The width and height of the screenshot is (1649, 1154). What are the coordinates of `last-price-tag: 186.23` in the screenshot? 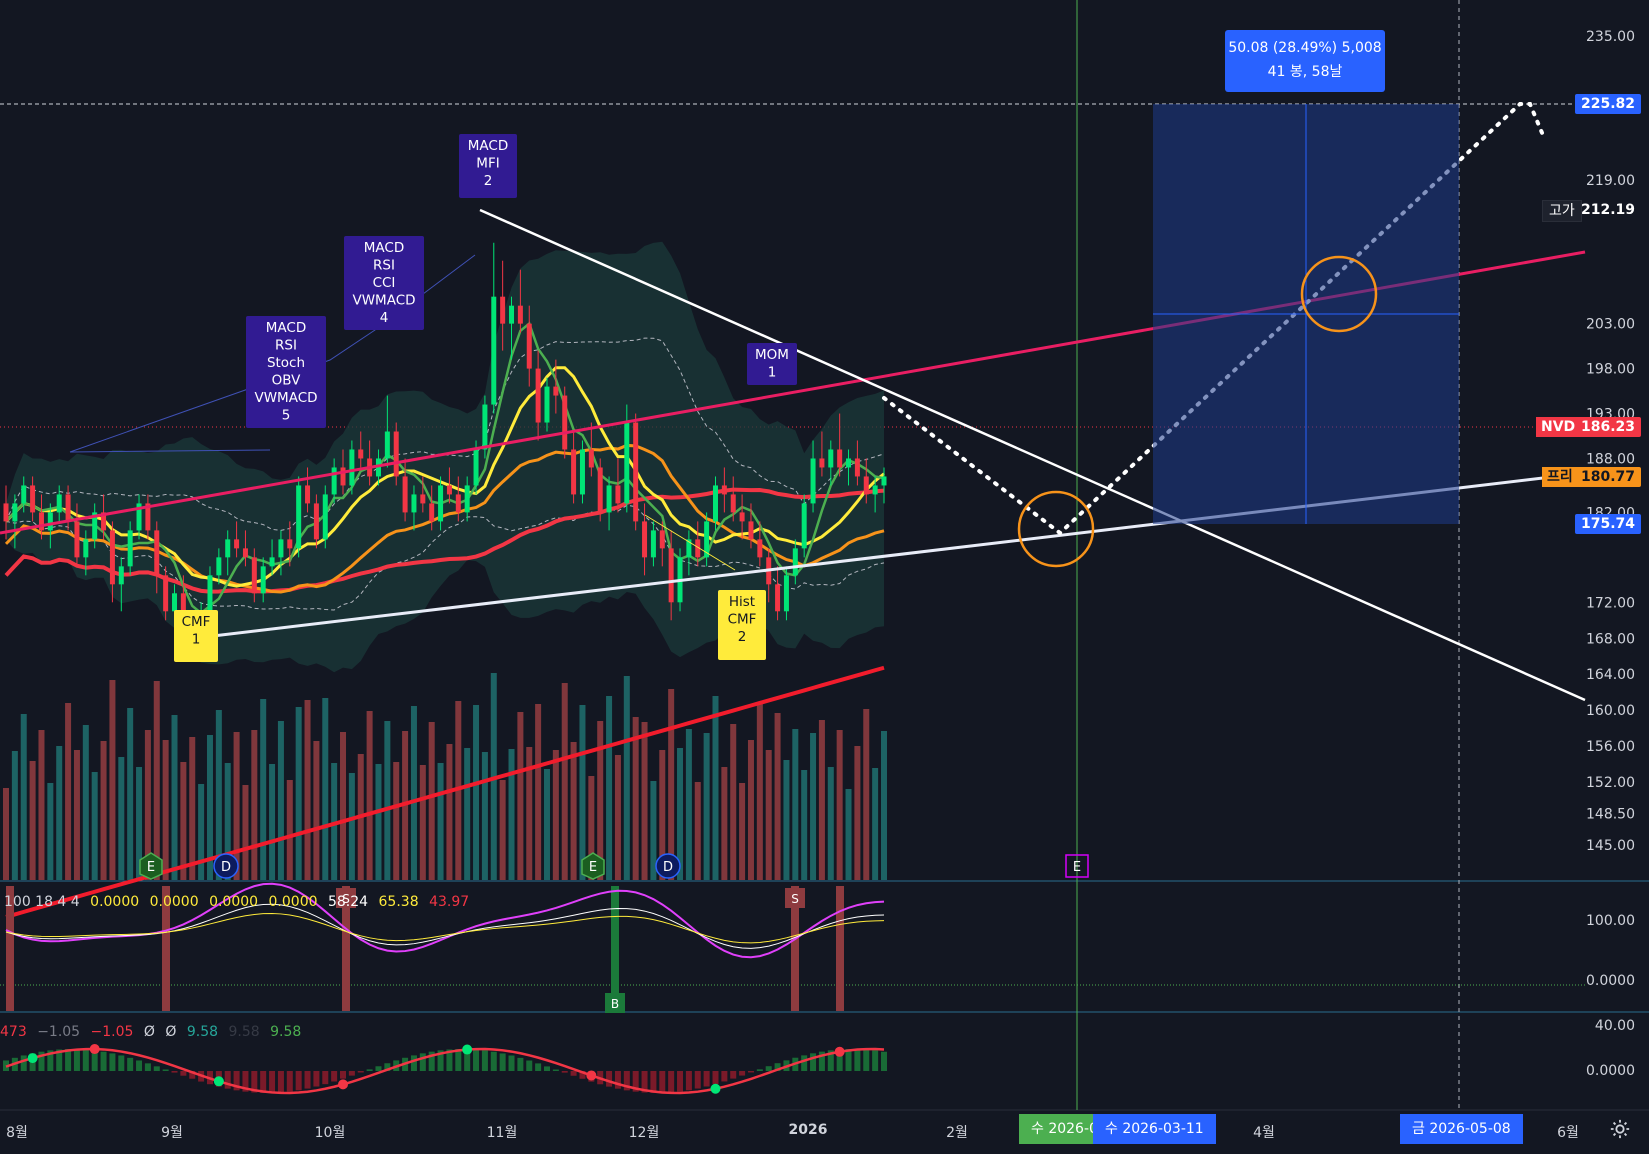 It's located at (1607, 427).